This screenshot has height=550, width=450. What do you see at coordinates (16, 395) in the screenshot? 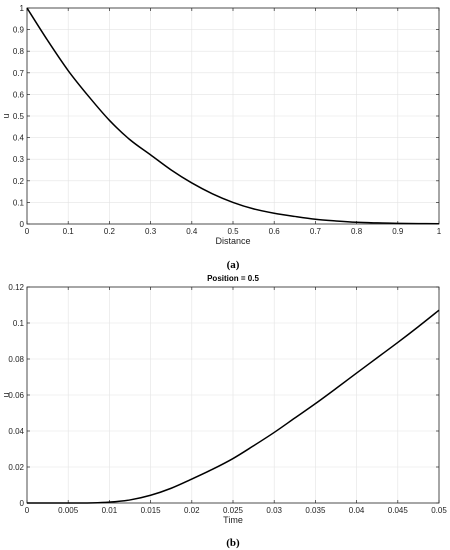
I see `y-tick-label: 0.06` at bounding box center [16, 395].